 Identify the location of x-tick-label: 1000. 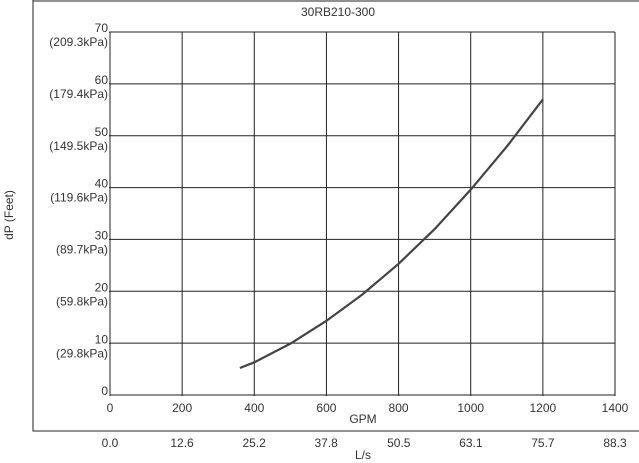
(470, 408).